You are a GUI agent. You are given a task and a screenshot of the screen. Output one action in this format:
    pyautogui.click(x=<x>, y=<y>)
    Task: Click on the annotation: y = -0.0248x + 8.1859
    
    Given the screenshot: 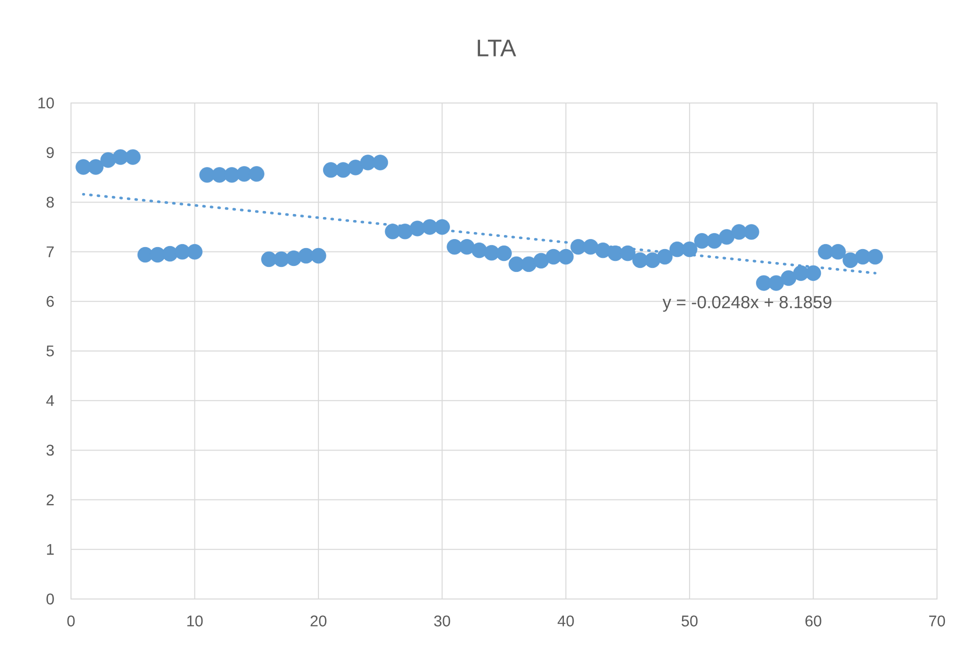 What is the action you would take?
    pyautogui.click(x=747, y=304)
    